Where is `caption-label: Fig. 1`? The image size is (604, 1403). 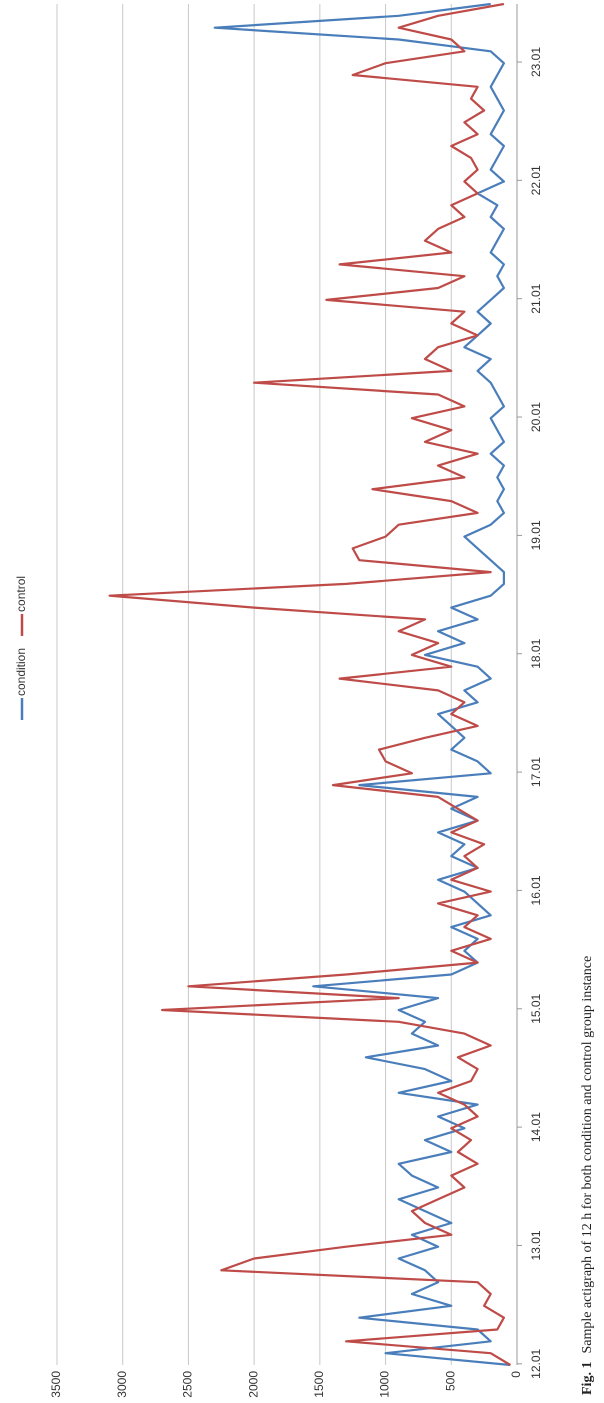 caption-label: Fig. 1 is located at coordinates (587, 1378).